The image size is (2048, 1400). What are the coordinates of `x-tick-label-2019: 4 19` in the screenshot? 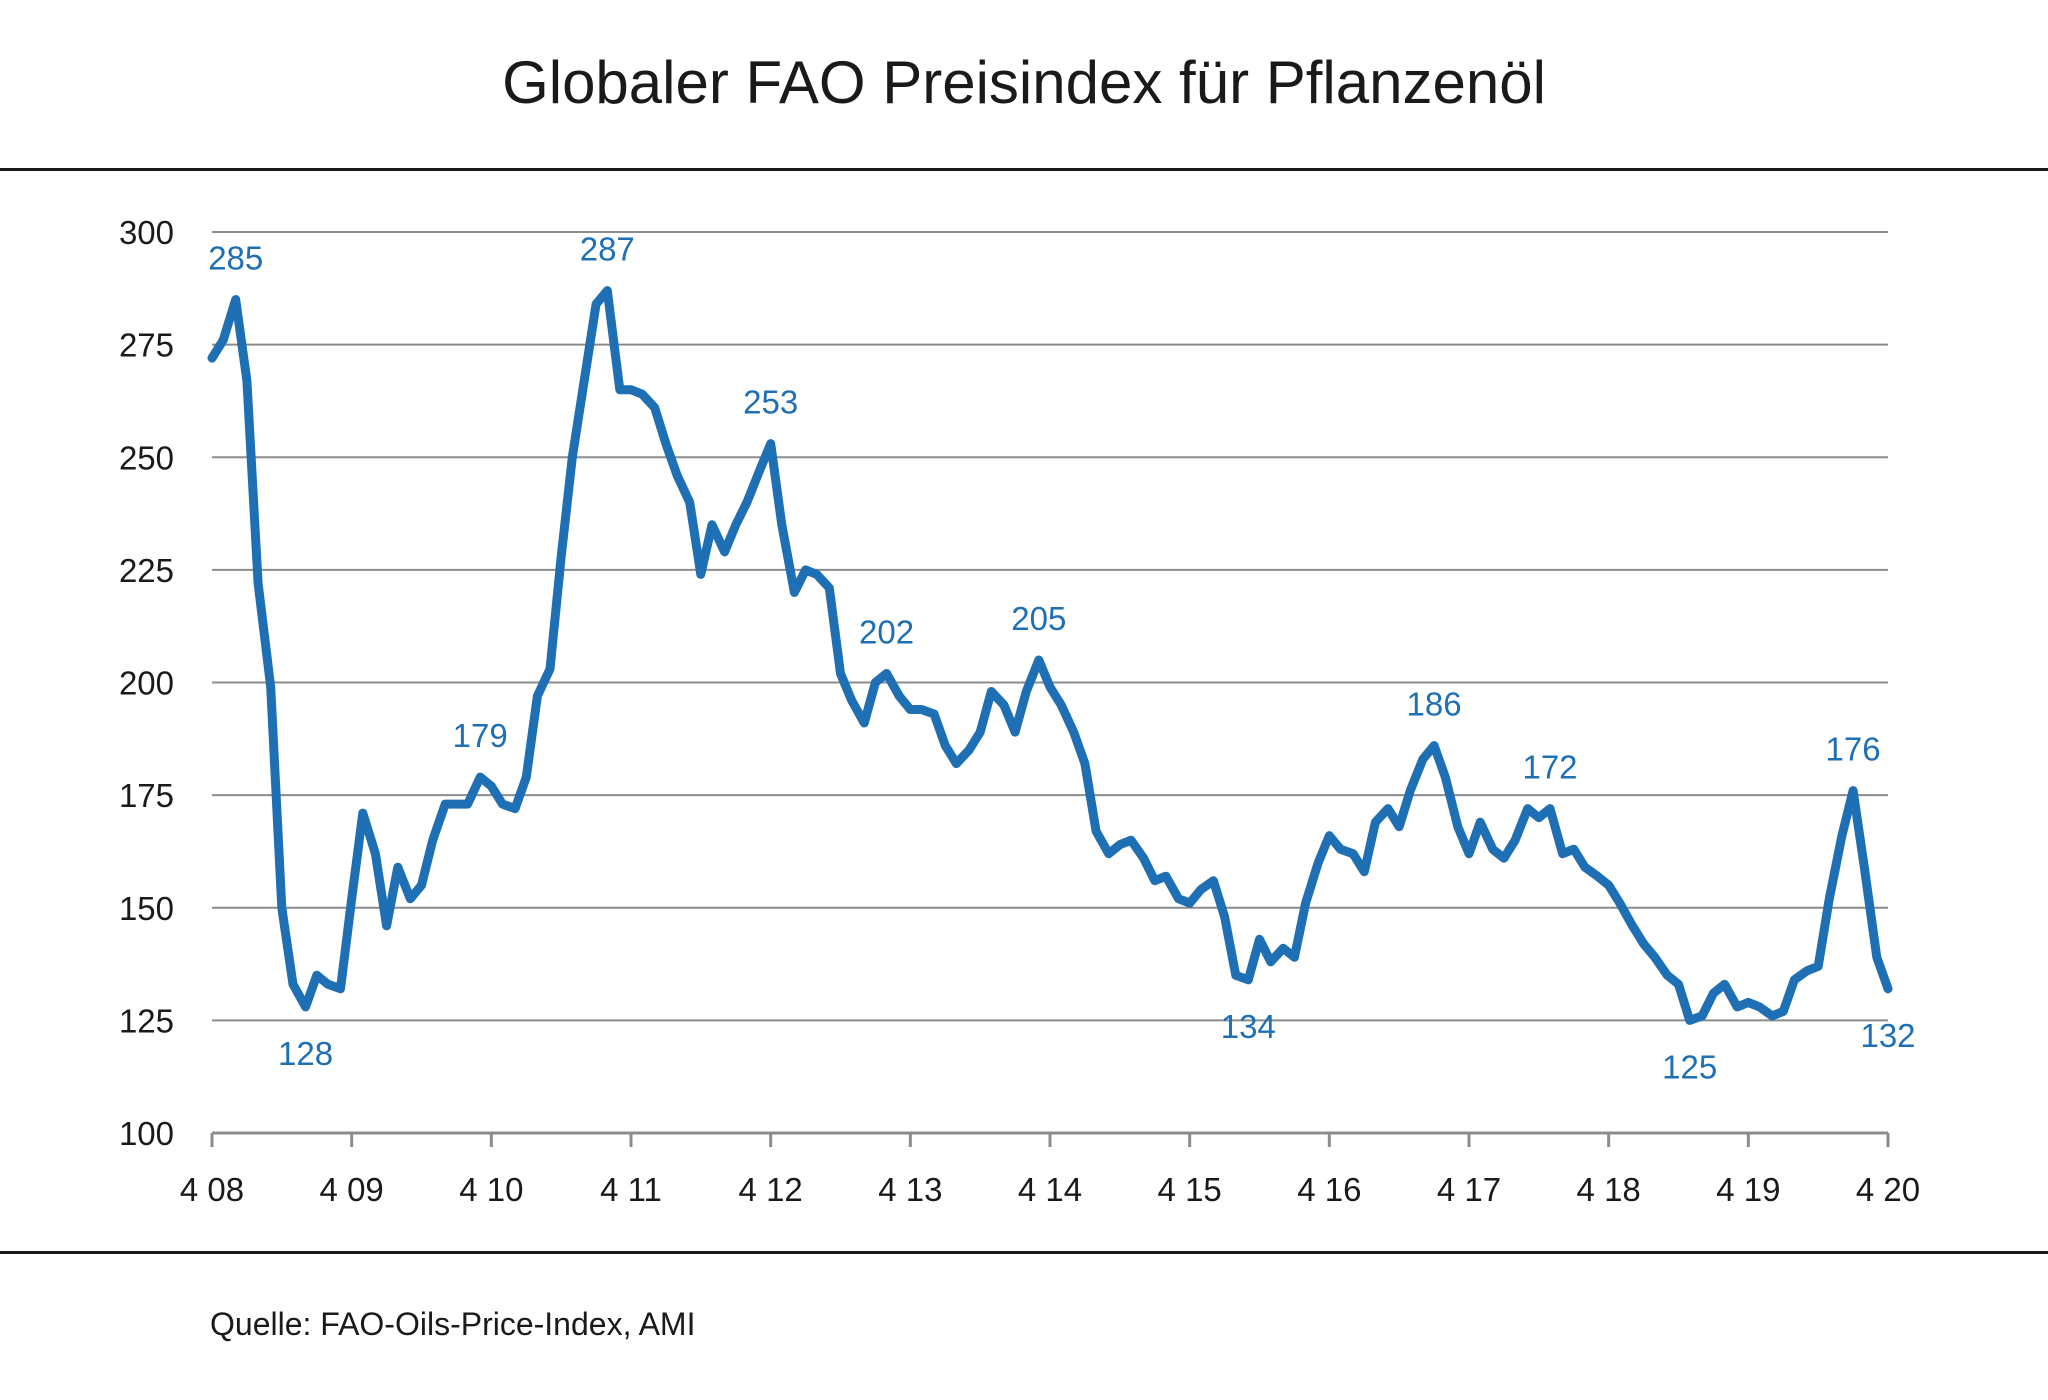 It's located at (1748, 1189).